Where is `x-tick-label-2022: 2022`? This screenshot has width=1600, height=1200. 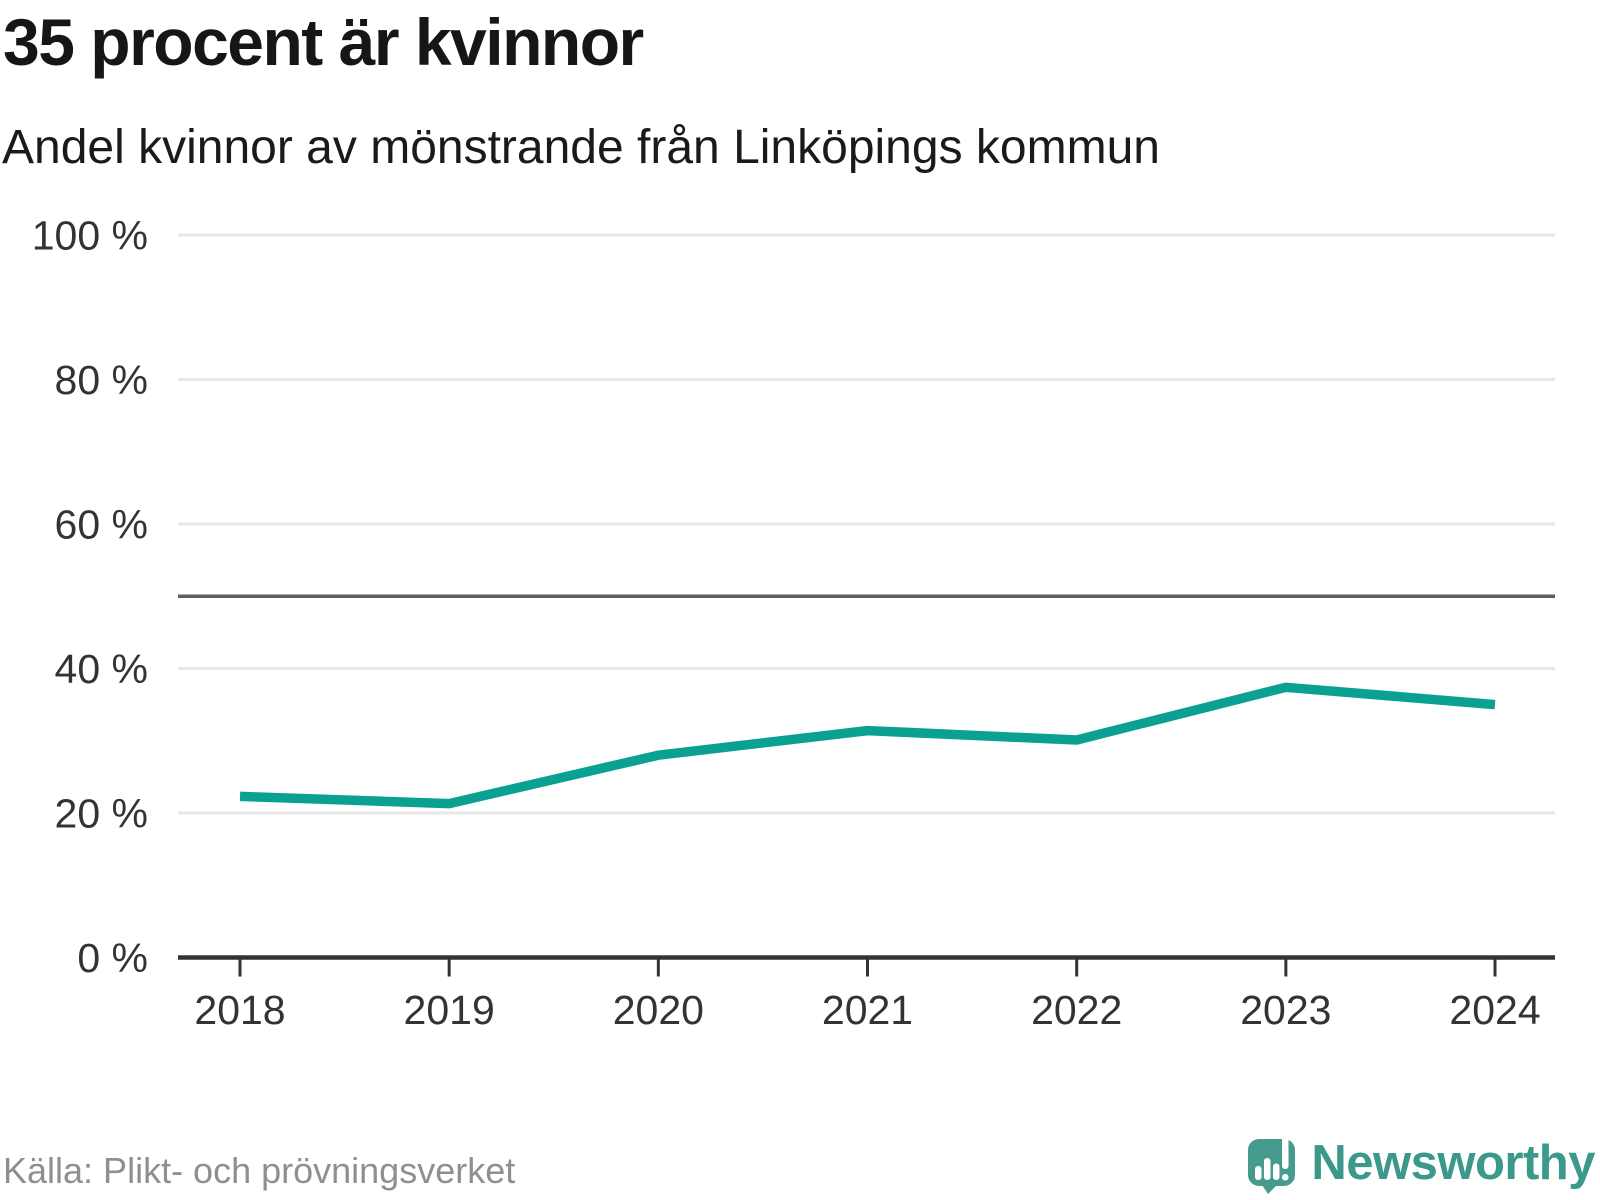 x-tick-label-2022: 2022 is located at coordinates (1076, 1010).